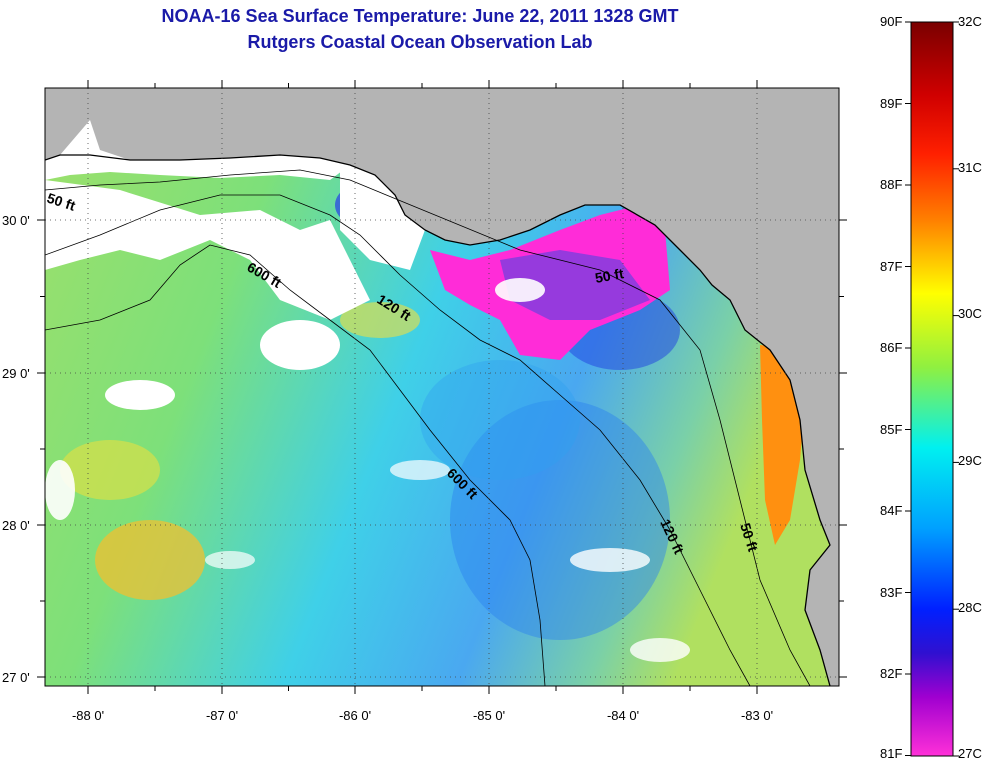 The width and height of the screenshot is (992, 770). Describe the element at coordinates (88, 715) in the screenshot. I see `x-tick-label: -88 0'` at that location.